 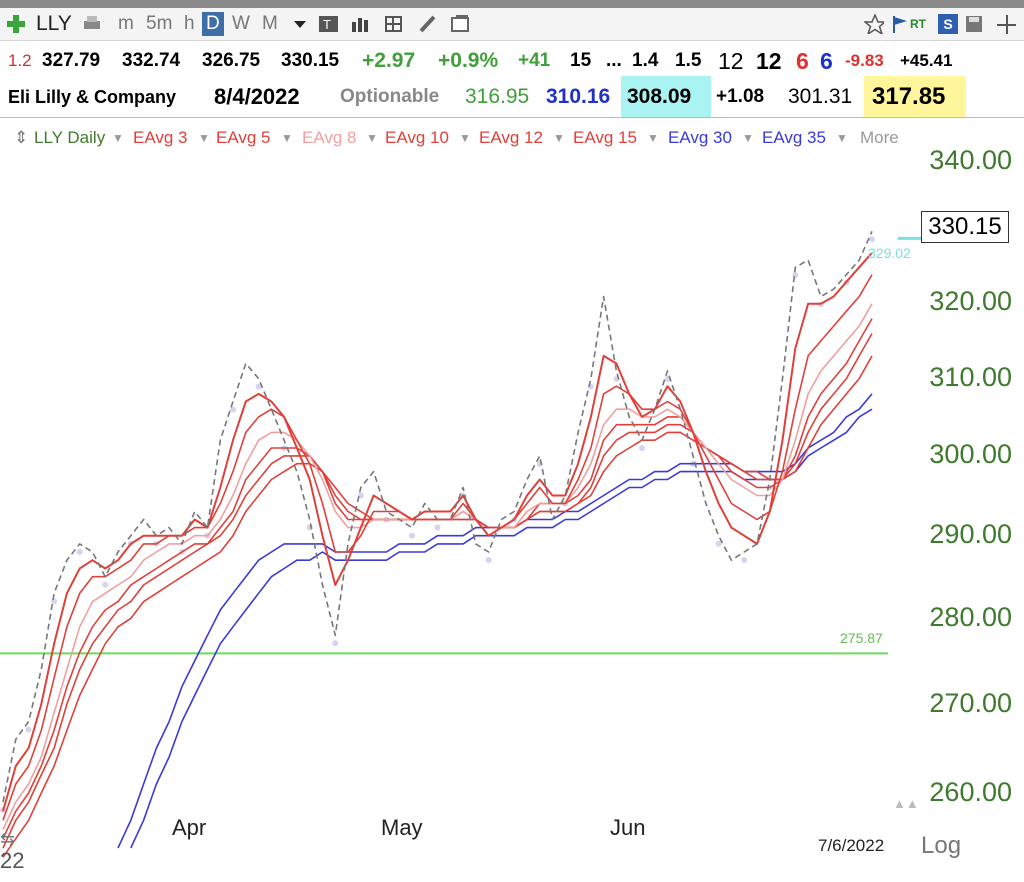 I want to click on y-tick-label: 260.00, so click(x=970, y=792).